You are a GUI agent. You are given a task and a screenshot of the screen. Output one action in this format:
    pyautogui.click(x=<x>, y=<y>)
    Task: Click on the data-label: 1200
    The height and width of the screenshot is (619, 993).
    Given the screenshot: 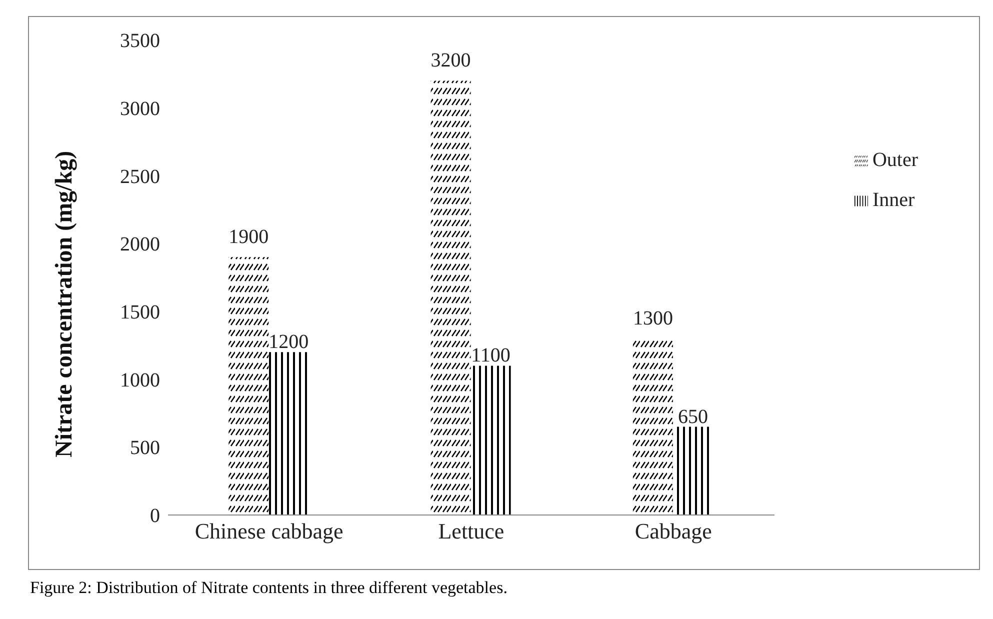 What is the action you would take?
    pyautogui.click(x=288, y=342)
    